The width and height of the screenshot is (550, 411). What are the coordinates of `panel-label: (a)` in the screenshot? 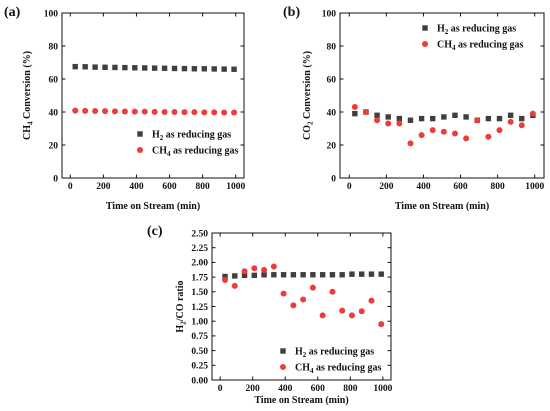 It's located at (12, 12).